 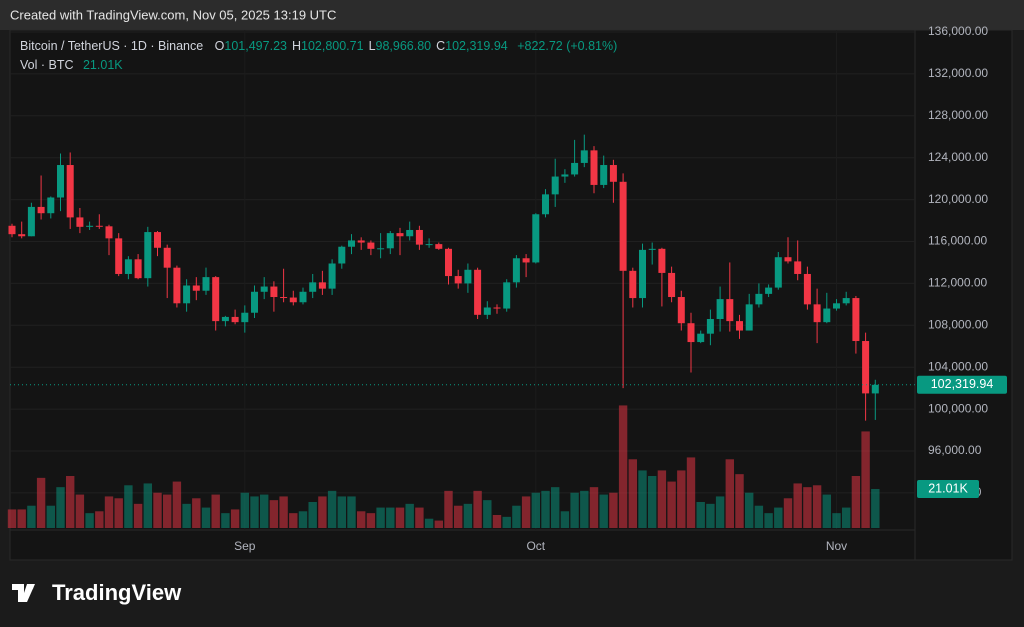 What do you see at coordinates (103, 65) in the screenshot?
I see `volume-text: 21.01K` at bounding box center [103, 65].